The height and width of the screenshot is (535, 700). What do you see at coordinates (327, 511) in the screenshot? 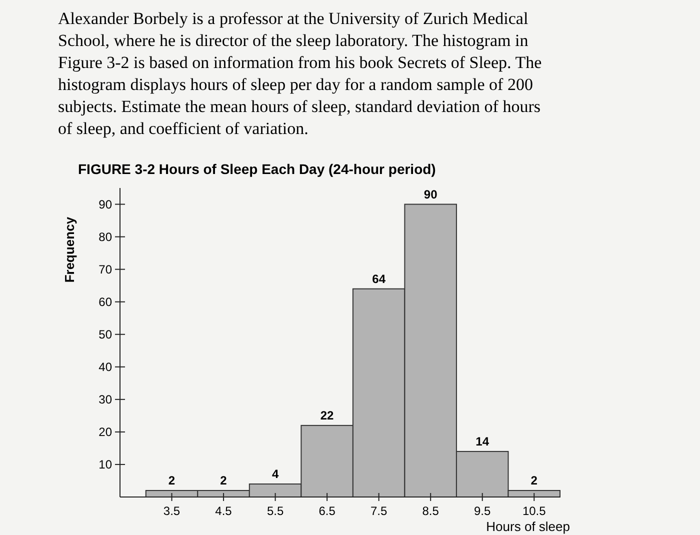
I see `x-tick-label: 6.5` at bounding box center [327, 511].